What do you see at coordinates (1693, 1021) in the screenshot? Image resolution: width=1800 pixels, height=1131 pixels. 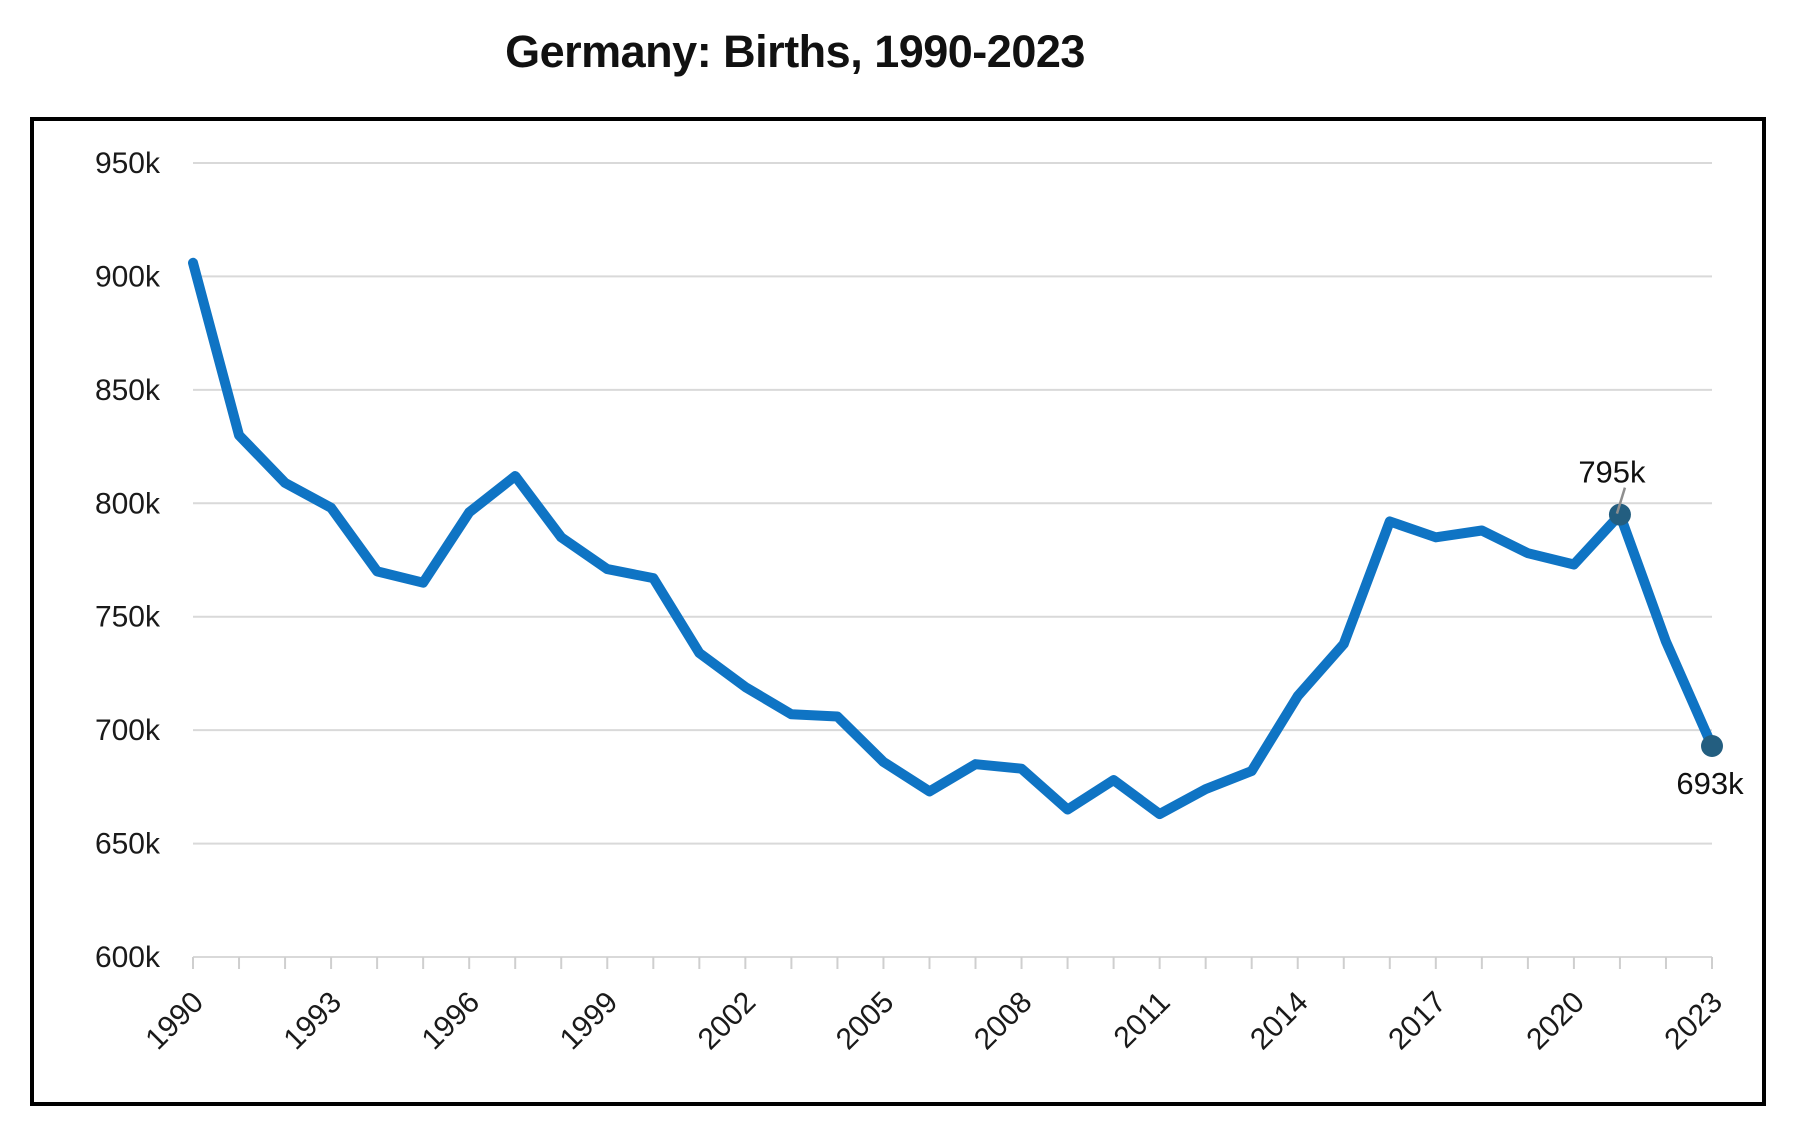 I see `x-axis-label: 2023` at bounding box center [1693, 1021].